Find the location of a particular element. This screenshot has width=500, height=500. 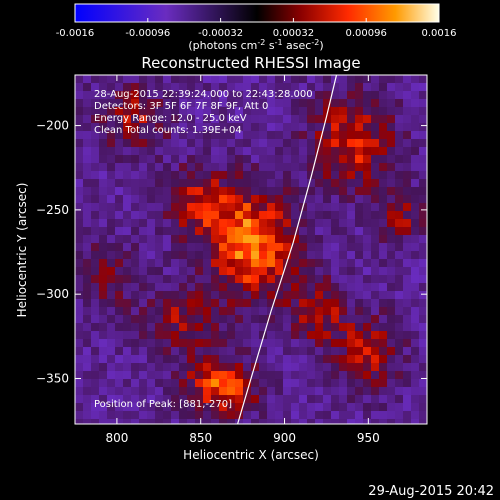

y-tick-label: −250 is located at coordinates (52, 210).